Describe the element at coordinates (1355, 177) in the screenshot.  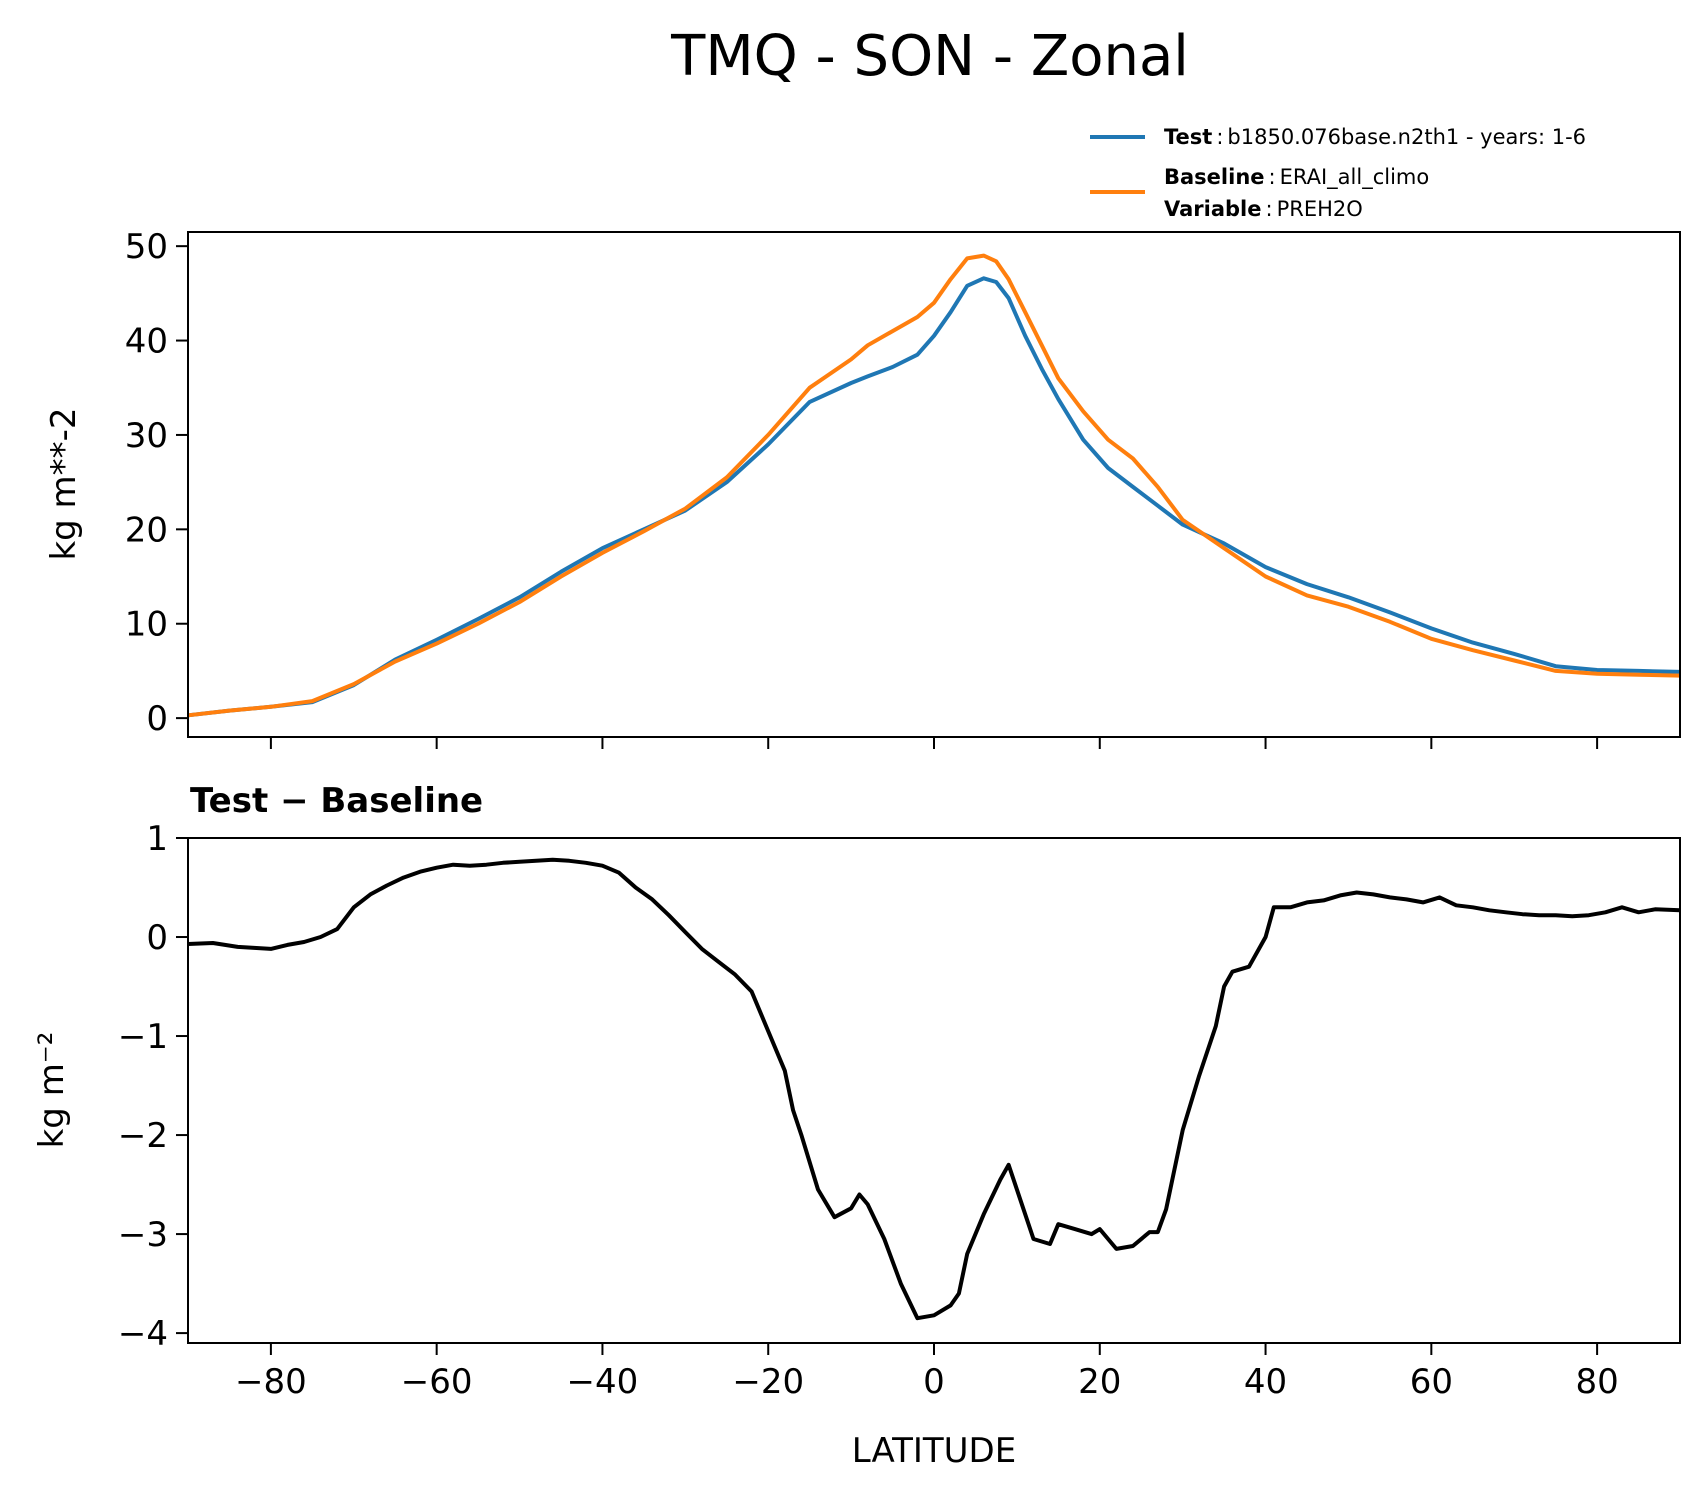
I see `legend-baseline-text: ERAI_all_climo` at that location.